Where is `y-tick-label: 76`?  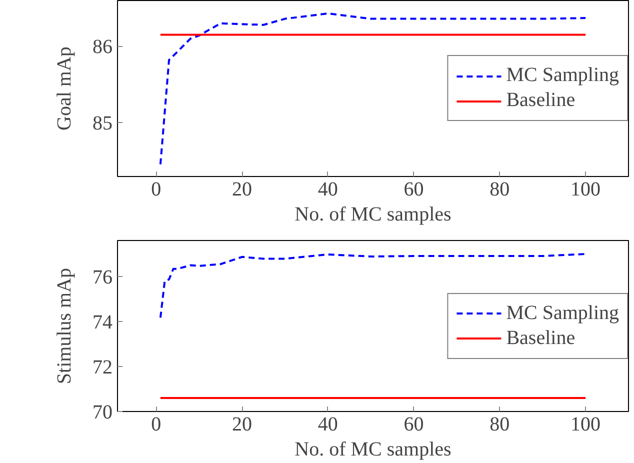
y-tick-label: 76 is located at coordinates (102, 277).